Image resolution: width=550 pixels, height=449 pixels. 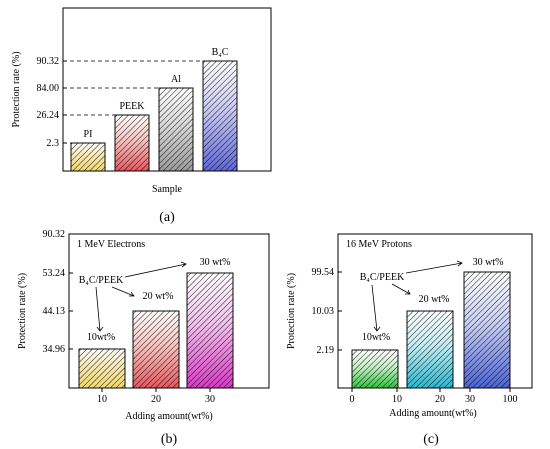 What do you see at coordinates (169, 439) in the screenshot?
I see `panel-label: (b)` at bounding box center [169, 439].